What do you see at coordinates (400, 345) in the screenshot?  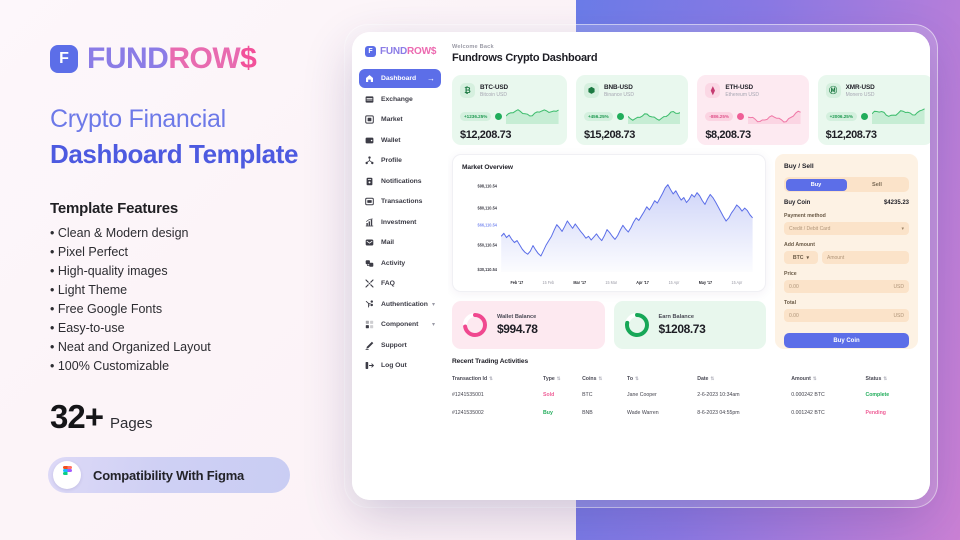 I see `sidebar-item-support: Support` at bounding box center [400, 345].